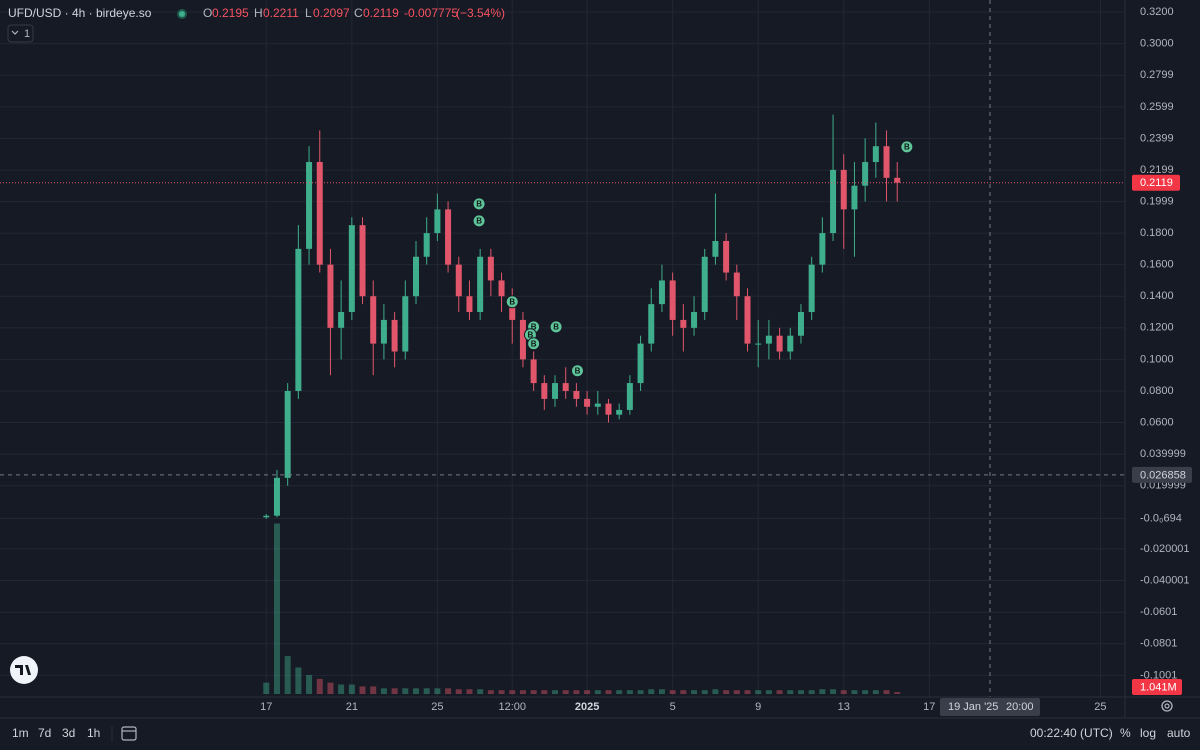  What do you see at coordinates (93, 733) in the screenshot?
I see `range-button: 1h` at bounding box center [93, 733].